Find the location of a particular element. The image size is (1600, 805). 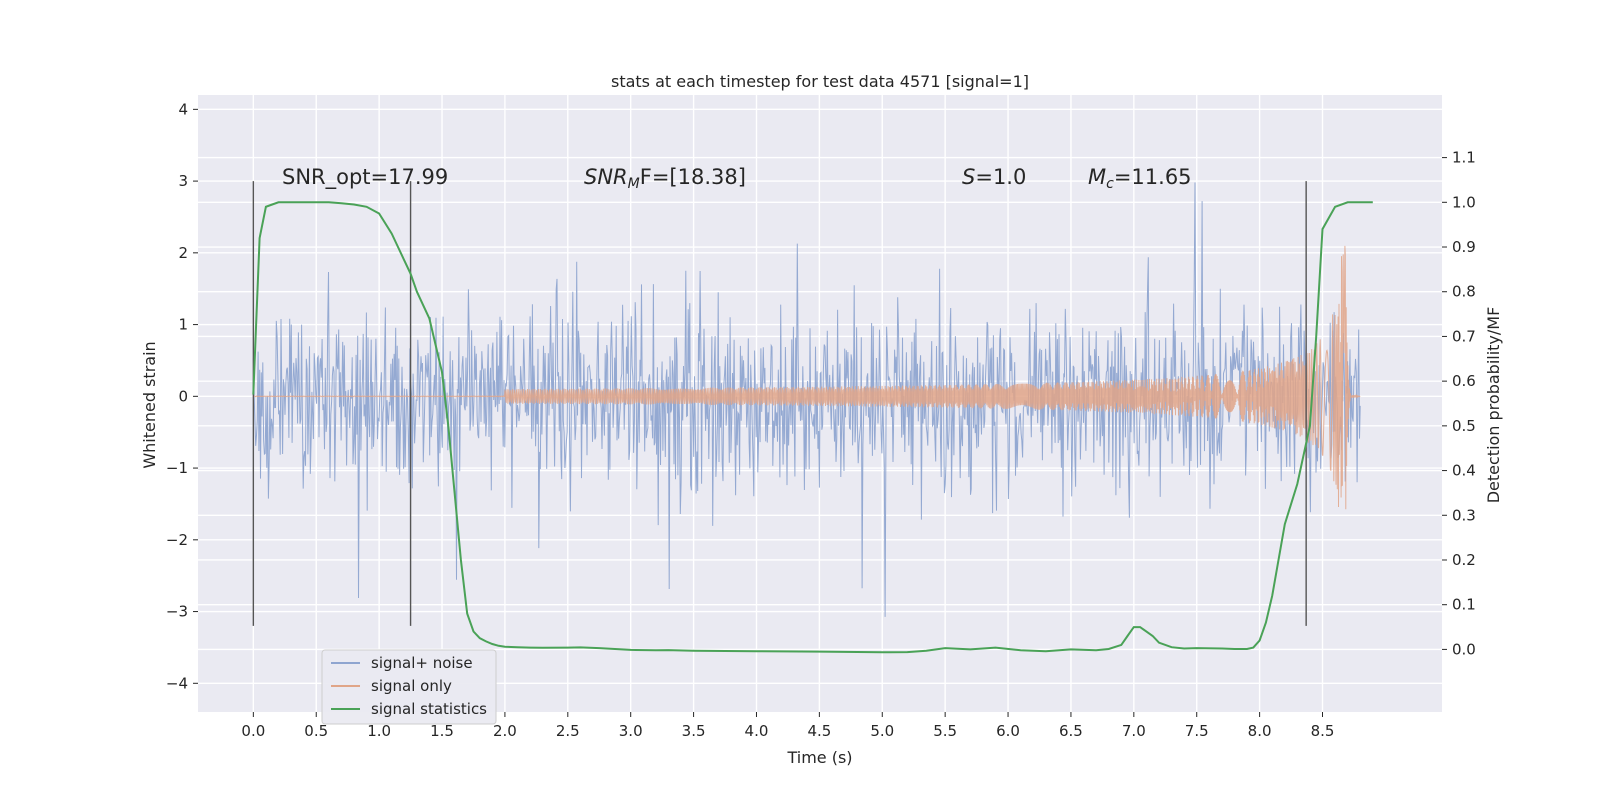

y-right-tick-label: 1.0 is located at coordinates (1464, 202).